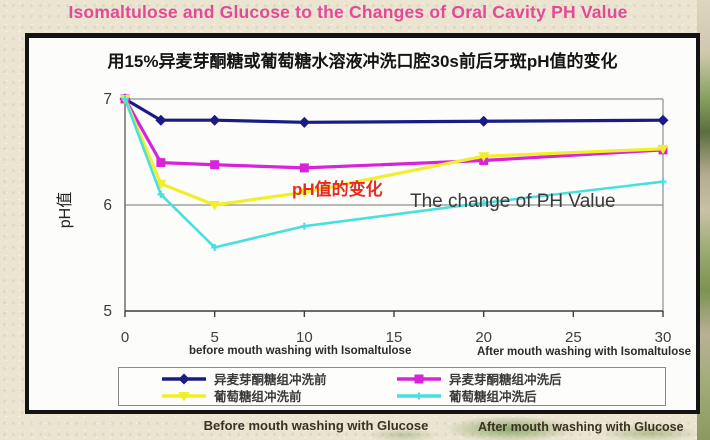  I want to click on axis-note-before-isomaltulose: before mouth washing with Isomaltulose, so click(300, 351).